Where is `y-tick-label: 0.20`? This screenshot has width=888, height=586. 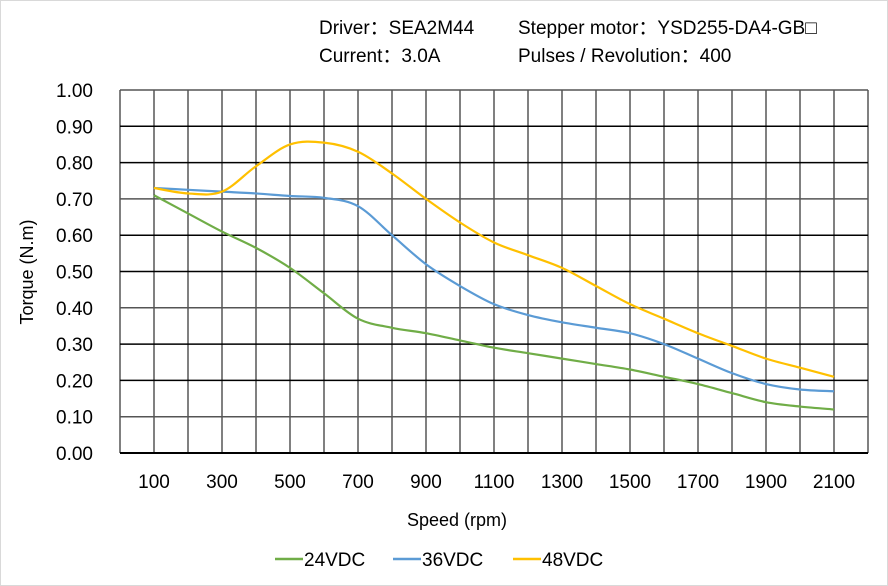 y-tick-label: 0.20 is located at coordinates (74, 381).